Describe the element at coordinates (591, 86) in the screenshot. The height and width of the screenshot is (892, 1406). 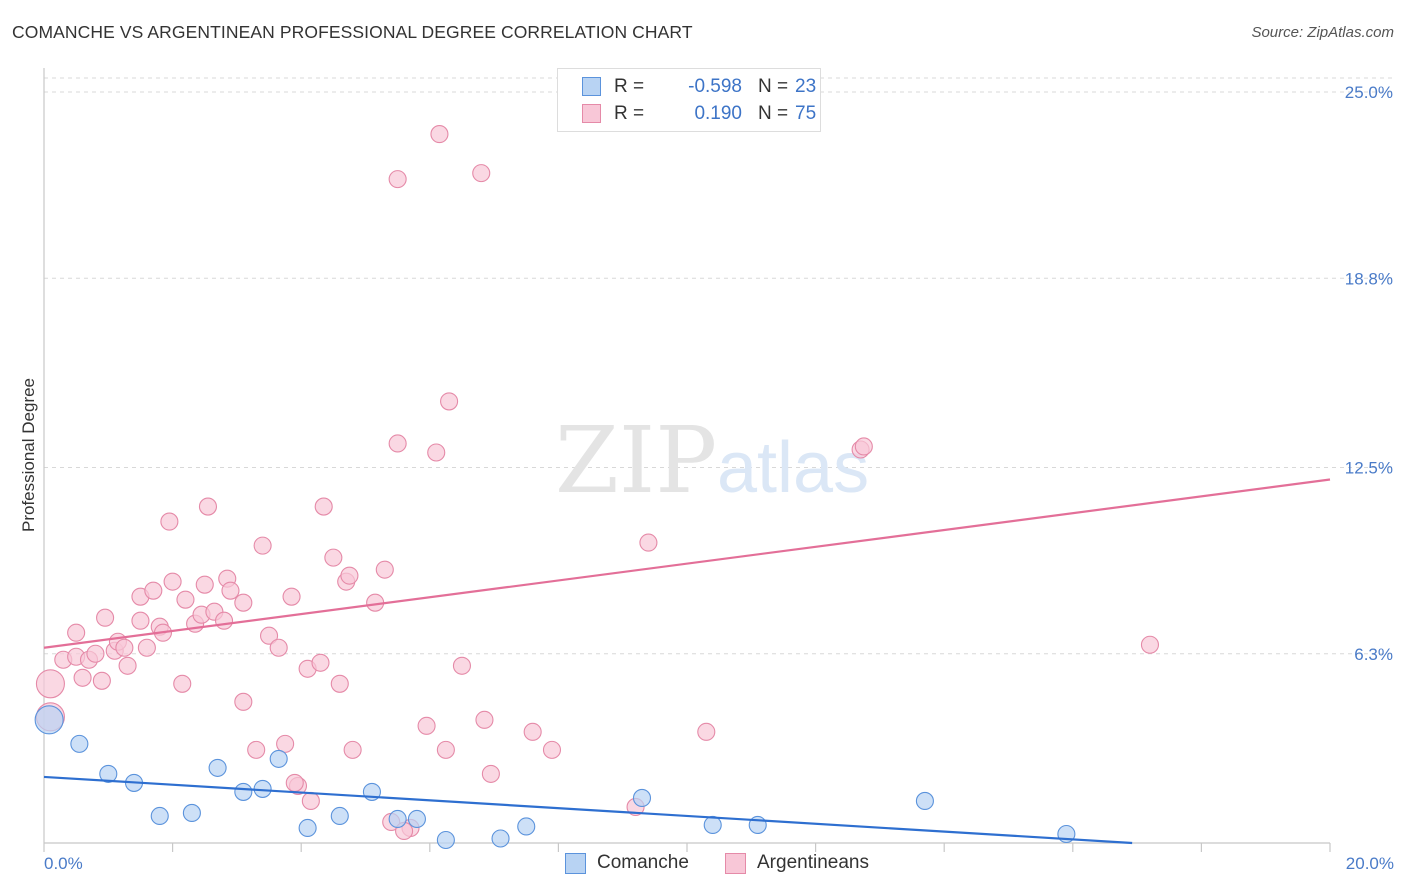
I see `legend-swatch-comanche` at that location.